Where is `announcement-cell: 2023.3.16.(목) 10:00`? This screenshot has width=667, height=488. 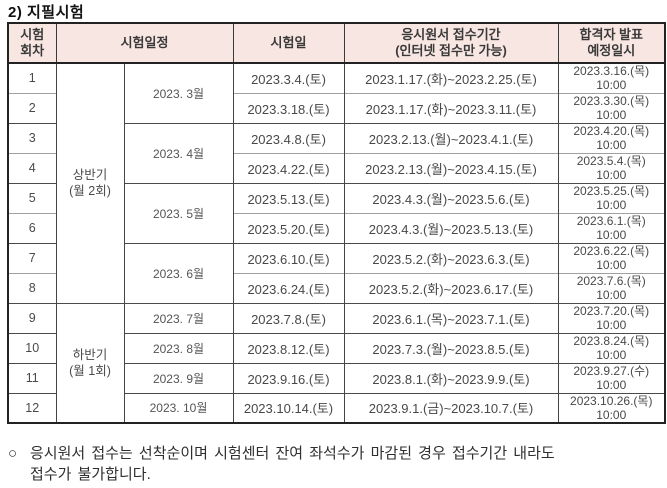
announcement-cell: 2023.3.16.(목) 10:00 is located at coordinates (611, 77).